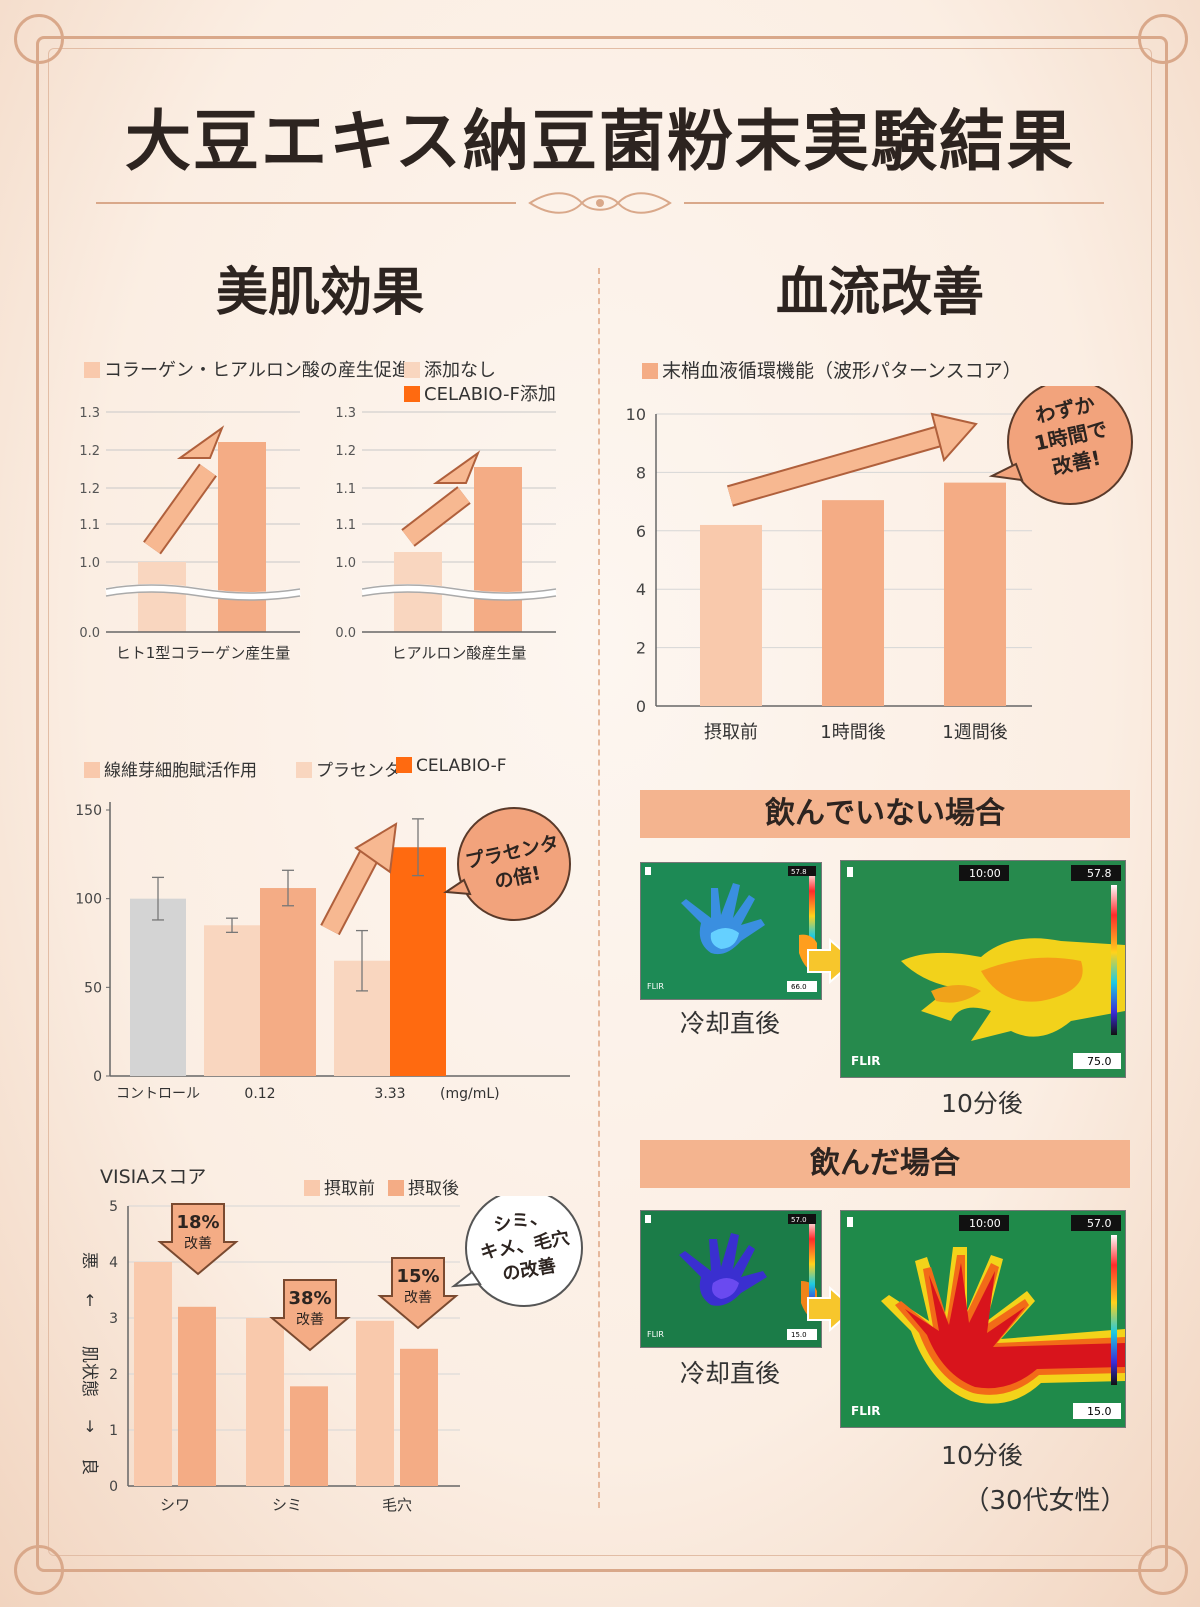 This screenshot has width=1200, height=1607. I want to click on legend-text: CELABIO-F添加, so click(490, 394).